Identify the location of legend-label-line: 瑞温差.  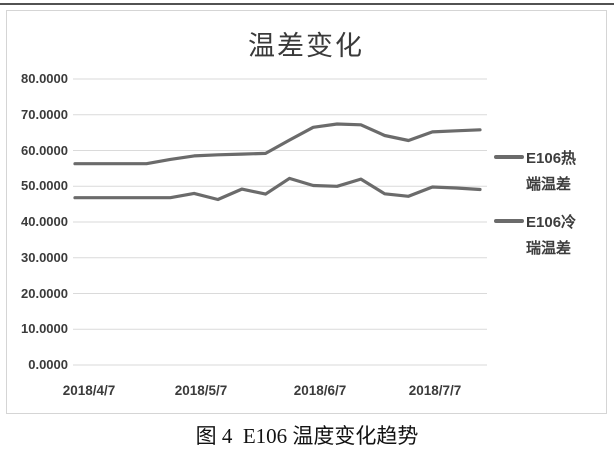
(549, 248).